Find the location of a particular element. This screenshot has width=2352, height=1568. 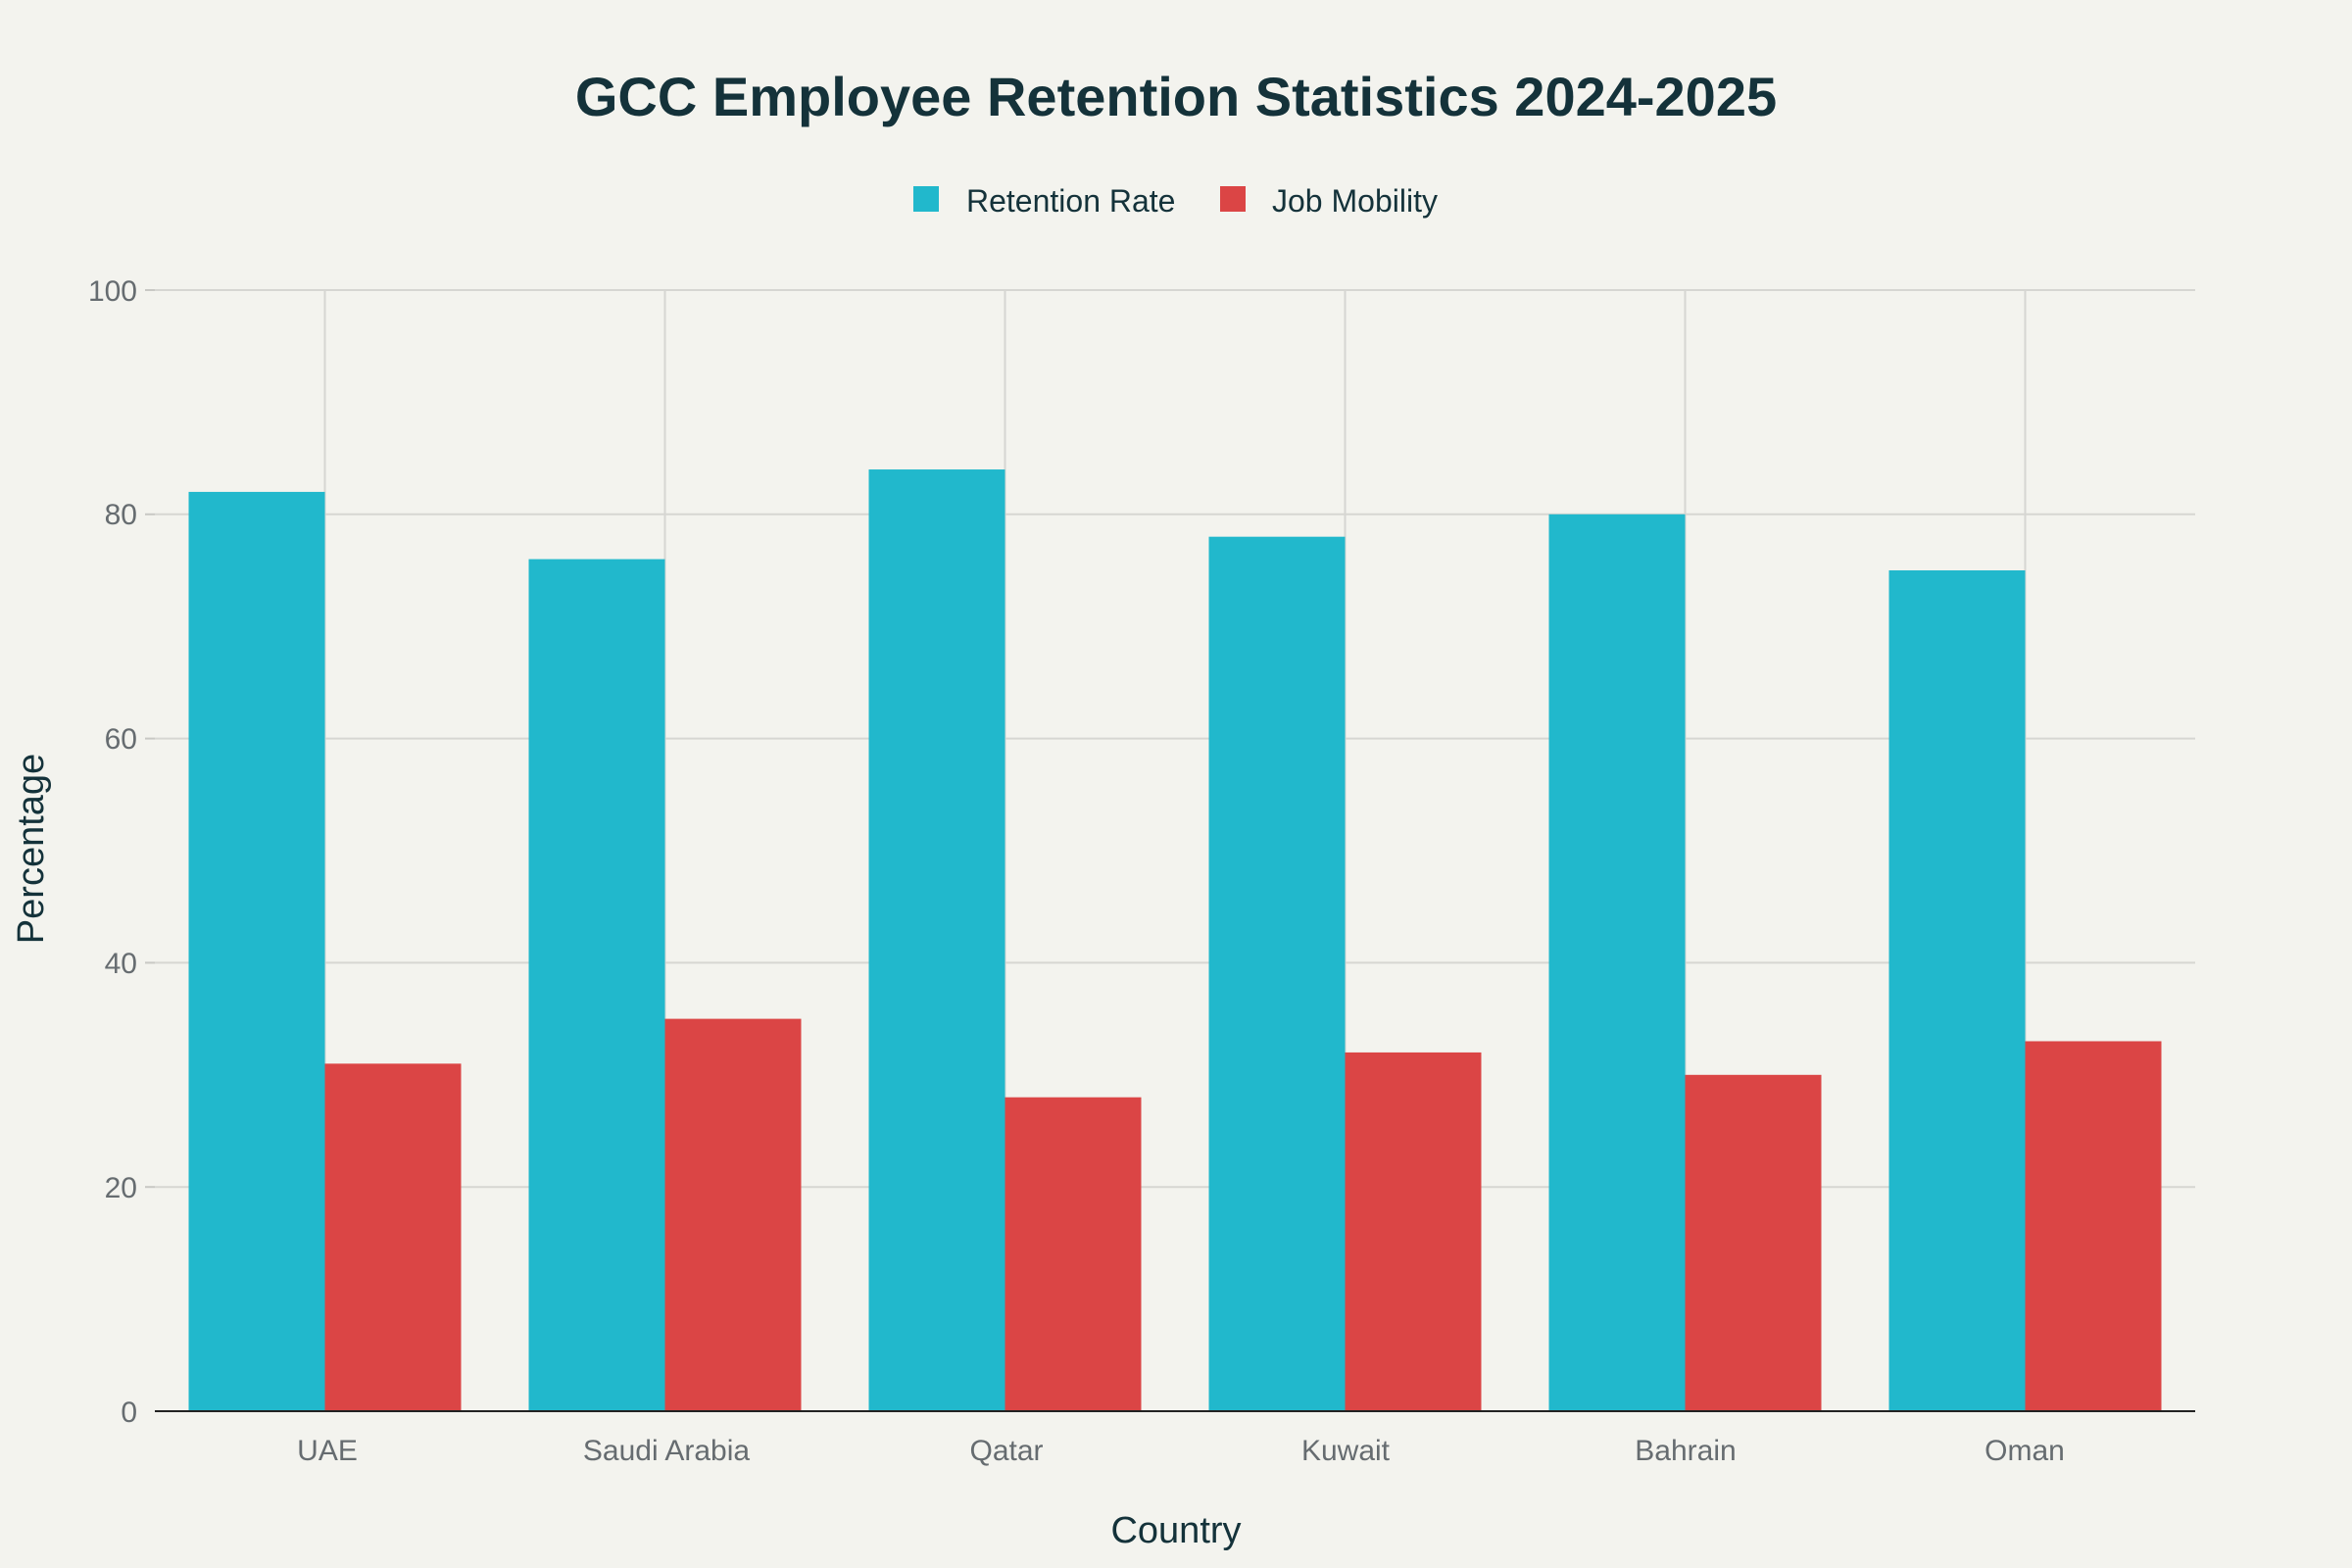

x-axis-title: Country is located at coordinates (1175, 1530).